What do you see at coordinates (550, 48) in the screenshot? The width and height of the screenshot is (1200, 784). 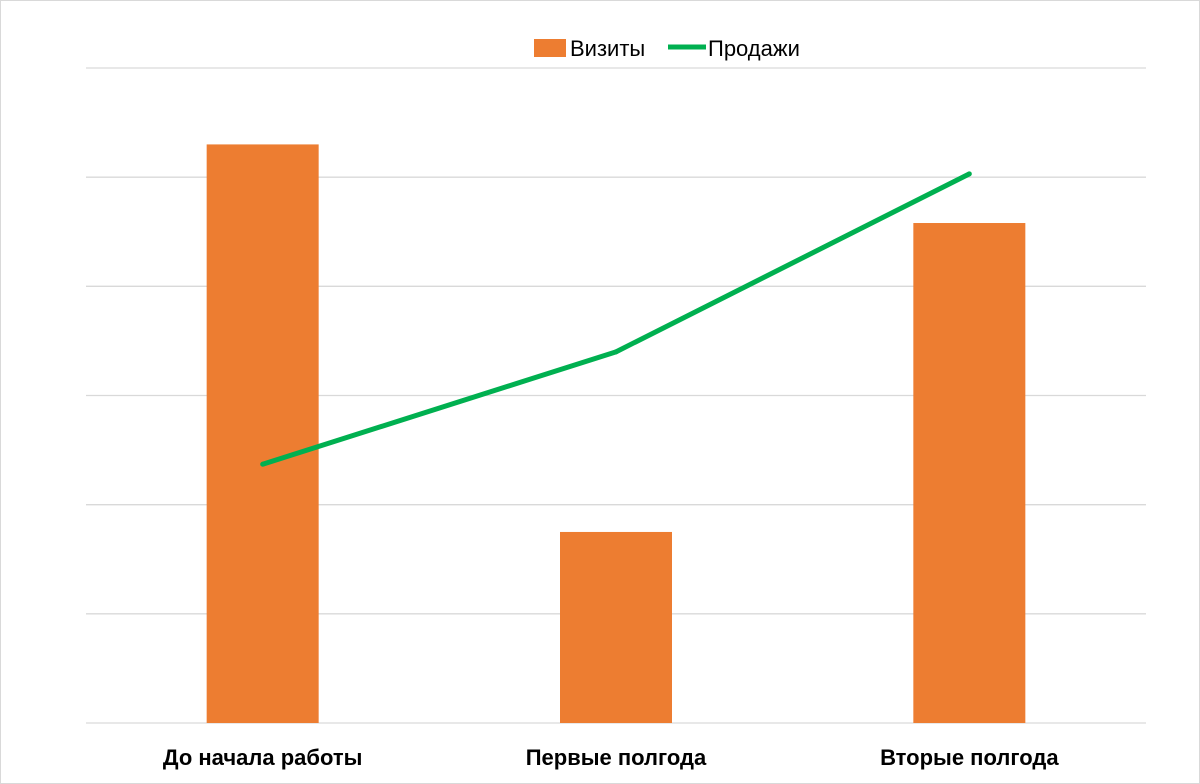 I see `legend-swatch-visits` at bounding box center [550, 48].